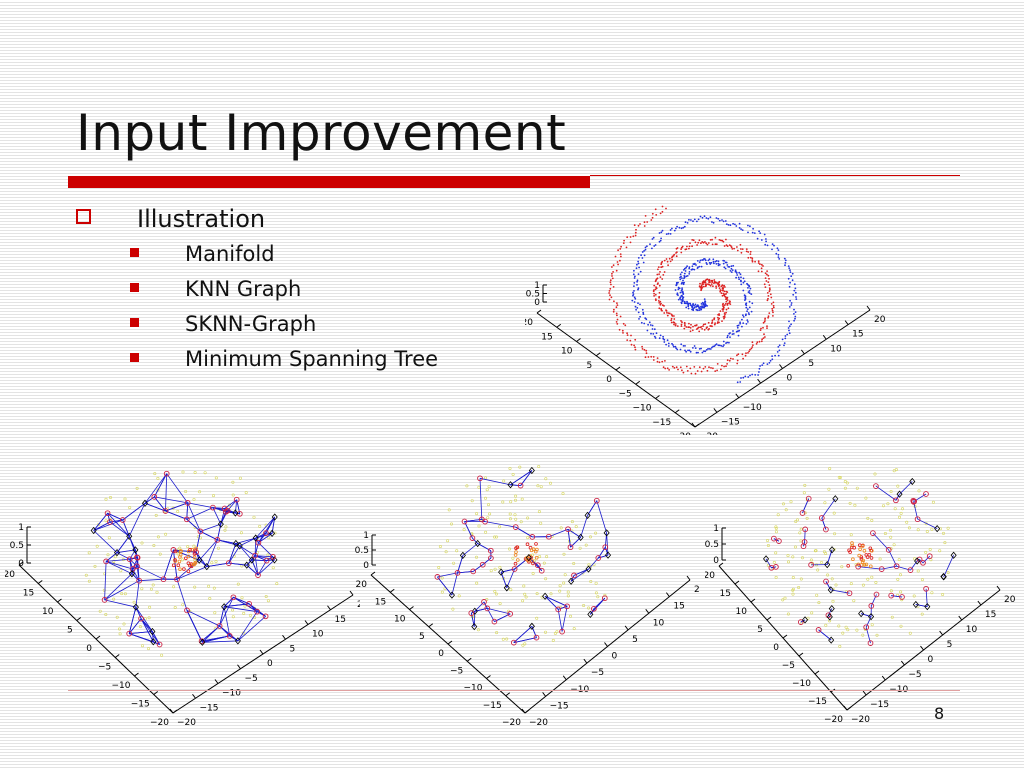  I want to click on right-tick-label: −20, so click(538, 721).